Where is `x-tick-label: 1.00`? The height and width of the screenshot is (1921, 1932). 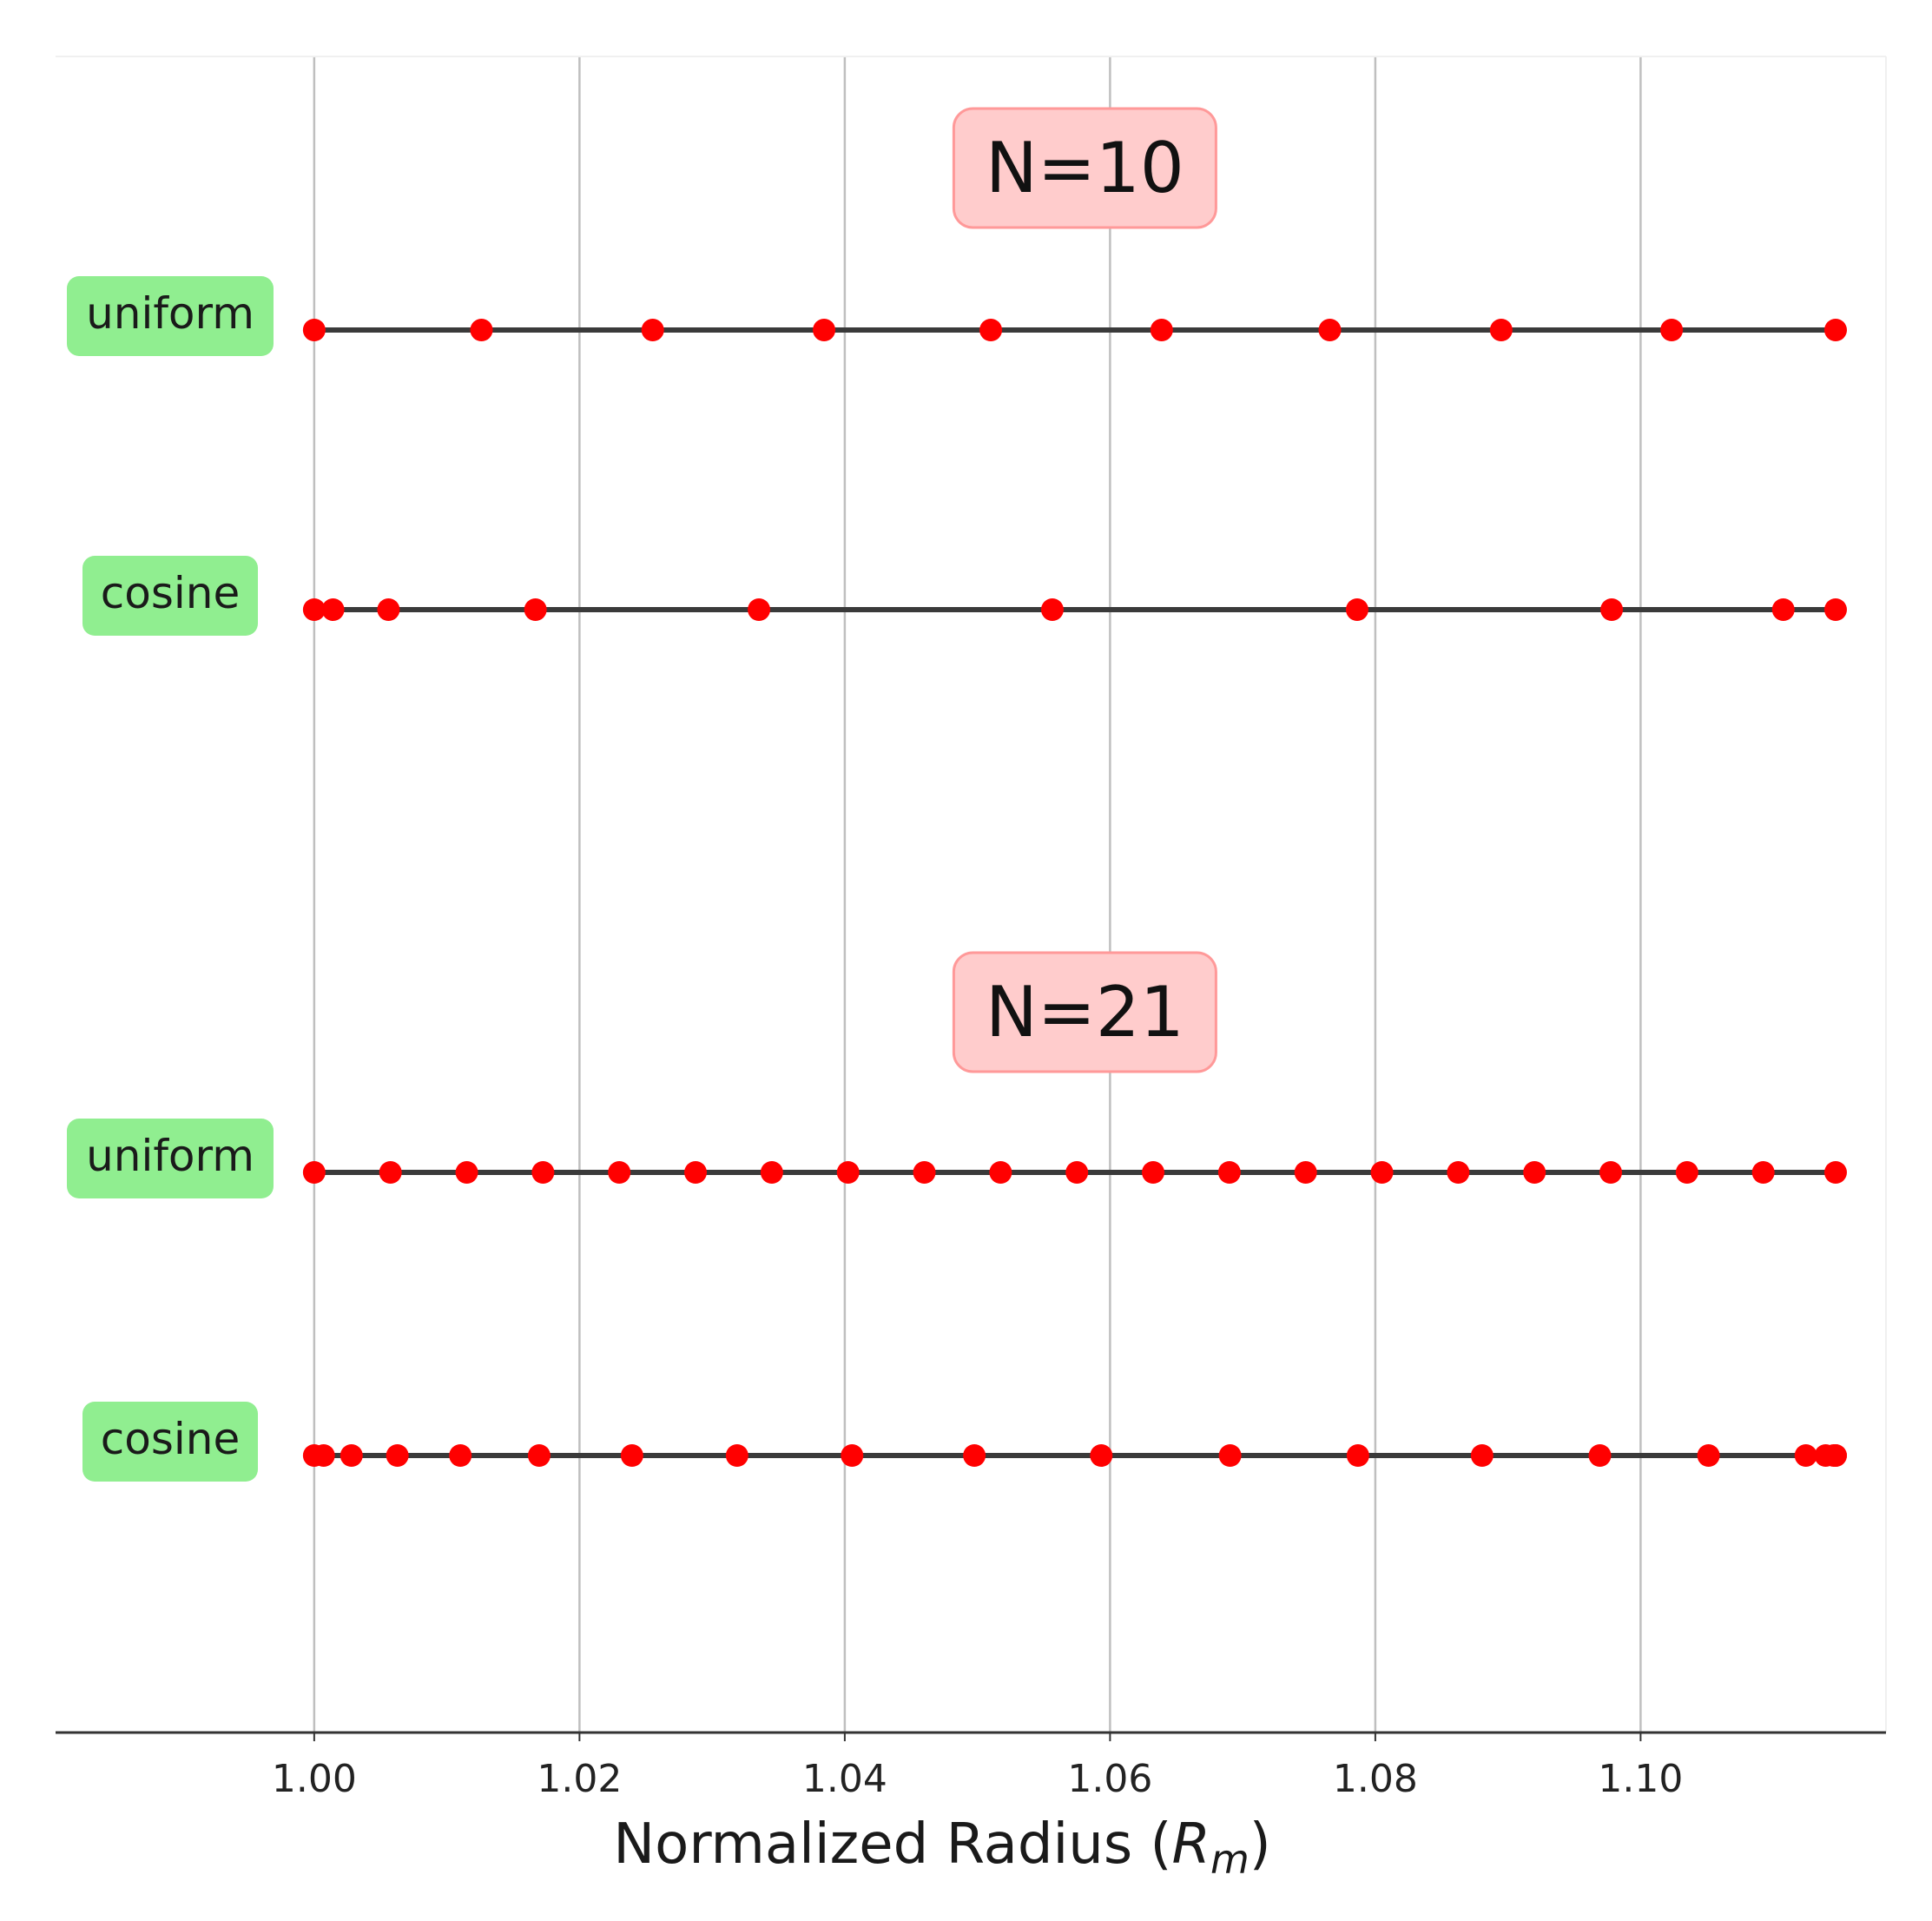
x-tick-label: 1.00 is located at coordinates (314, 1779).